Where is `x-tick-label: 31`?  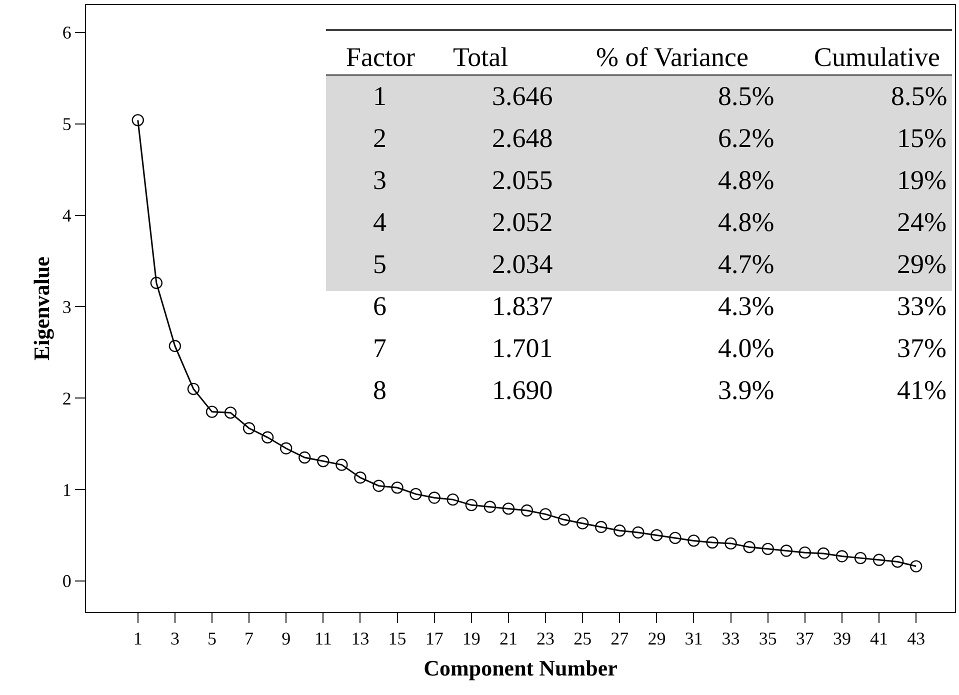
x-tick-label: 31 is located at coordinates (693, 638).